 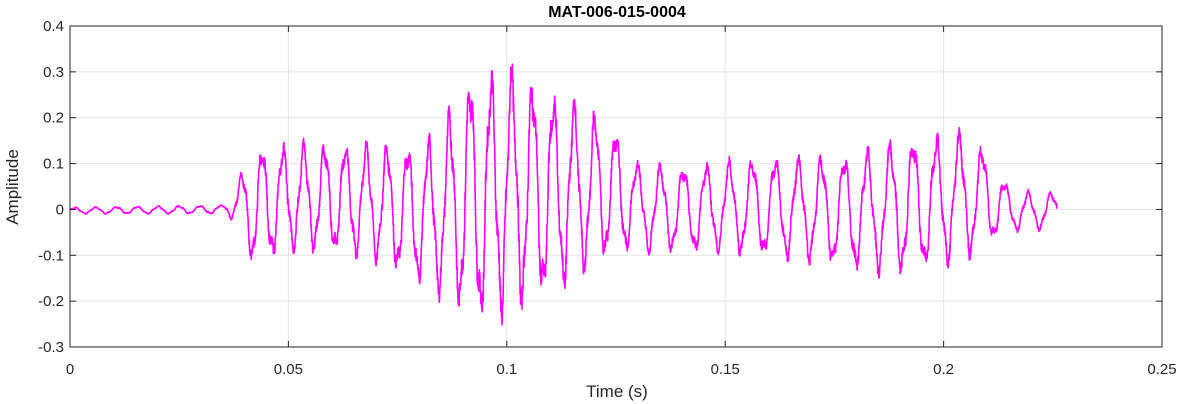 What do you see at coordinates (288, 369) in the screenshot?
I see `x-tick-label: 0.05` at bounding box center [288, 369].